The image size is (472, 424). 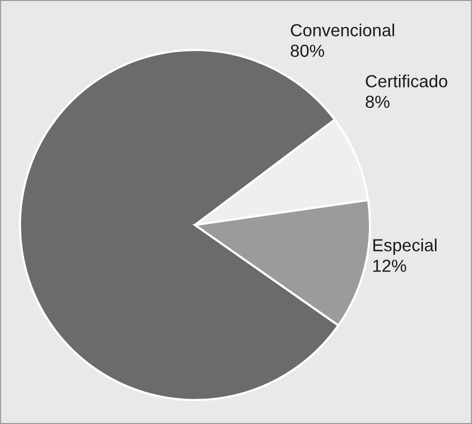 What do you see at coordinates (307, 50) in the screenshot?
I see `data-label: 80%` at bounding box center [307, 50].